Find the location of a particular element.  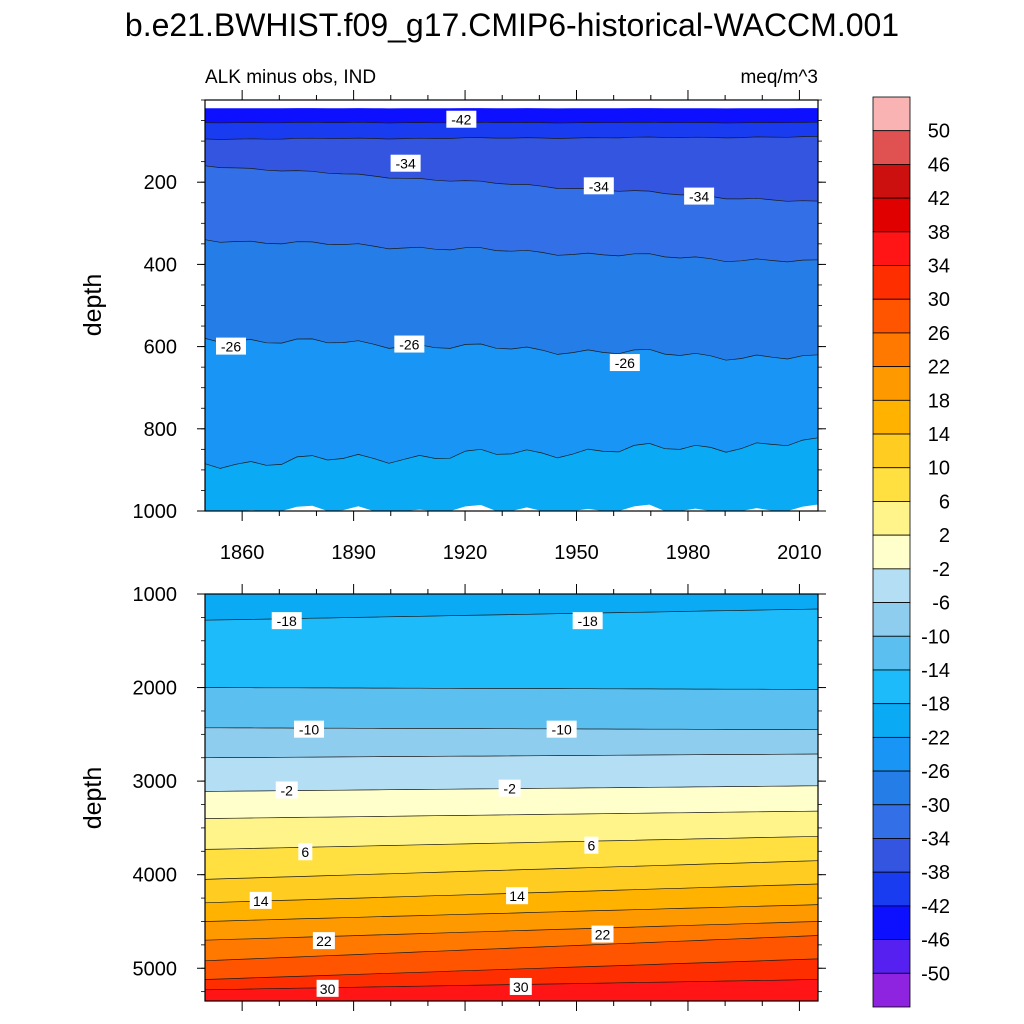

right-subtitle: meq/m^3 is located at coordinates (779, 77).